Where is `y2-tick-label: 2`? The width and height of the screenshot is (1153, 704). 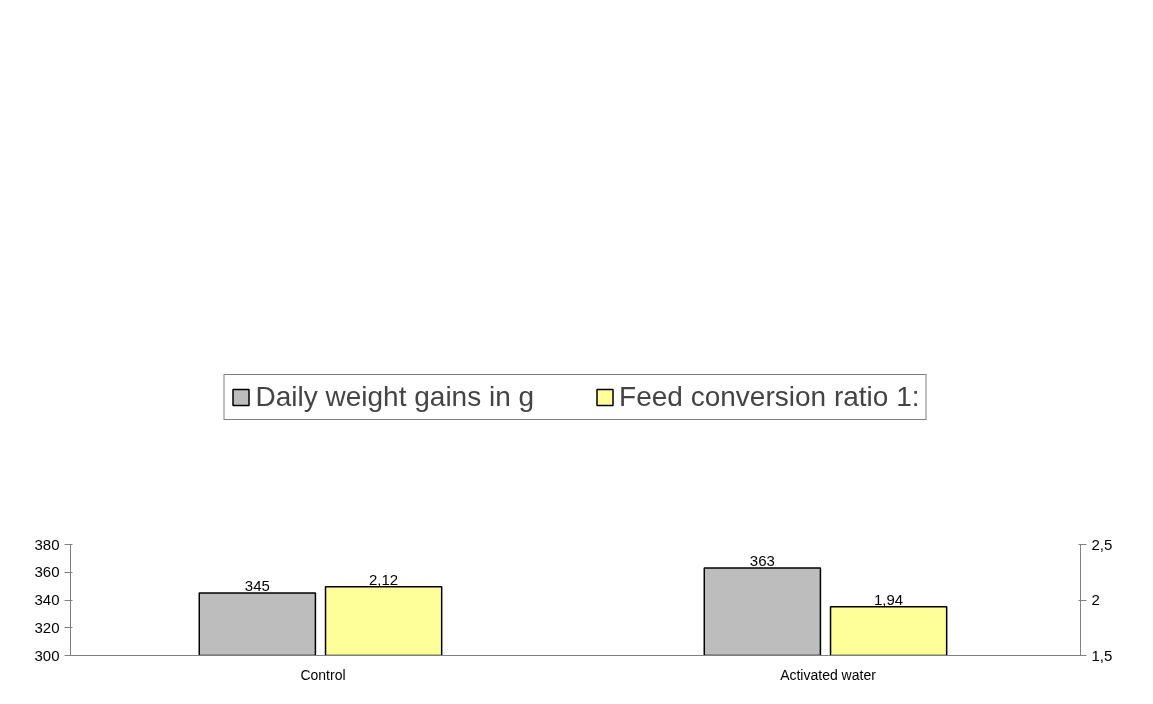
y2-tick-label: 2 is located at coordinates (1095, 599).